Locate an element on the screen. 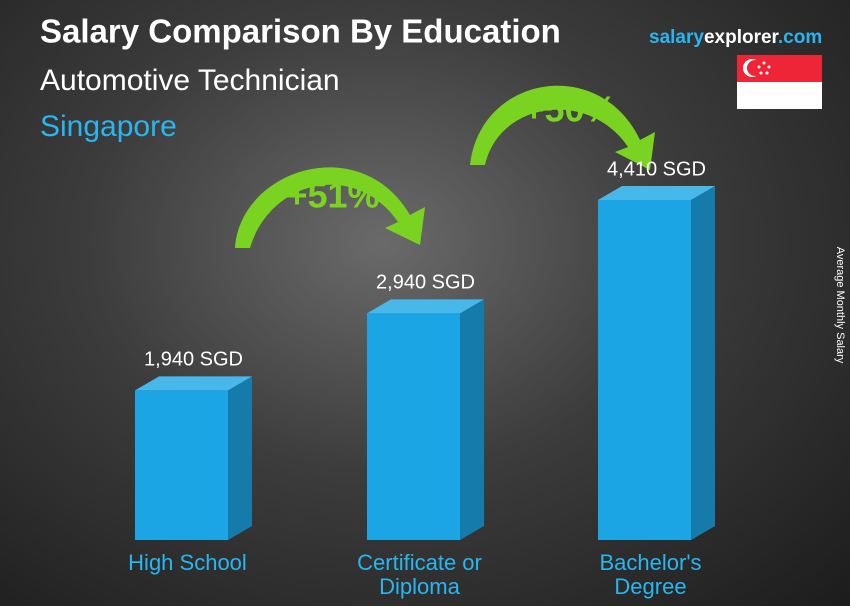  chart-subtitle: Automotive Technician is located at coordinates (190, 80).